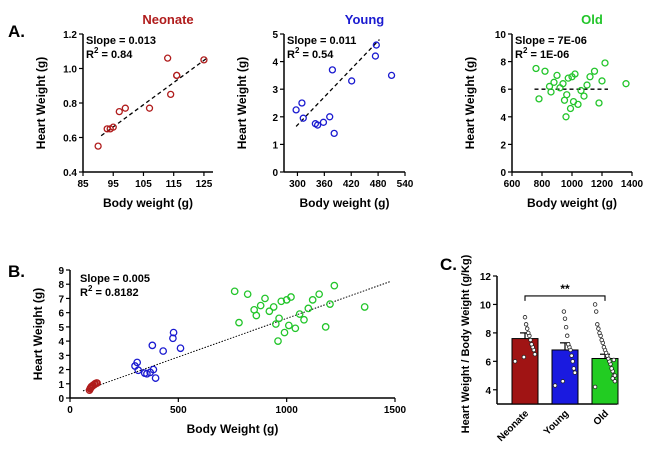  Describe the element at coordinates (565, 298) in the screenshot. I see `significance-bracket` at that location.